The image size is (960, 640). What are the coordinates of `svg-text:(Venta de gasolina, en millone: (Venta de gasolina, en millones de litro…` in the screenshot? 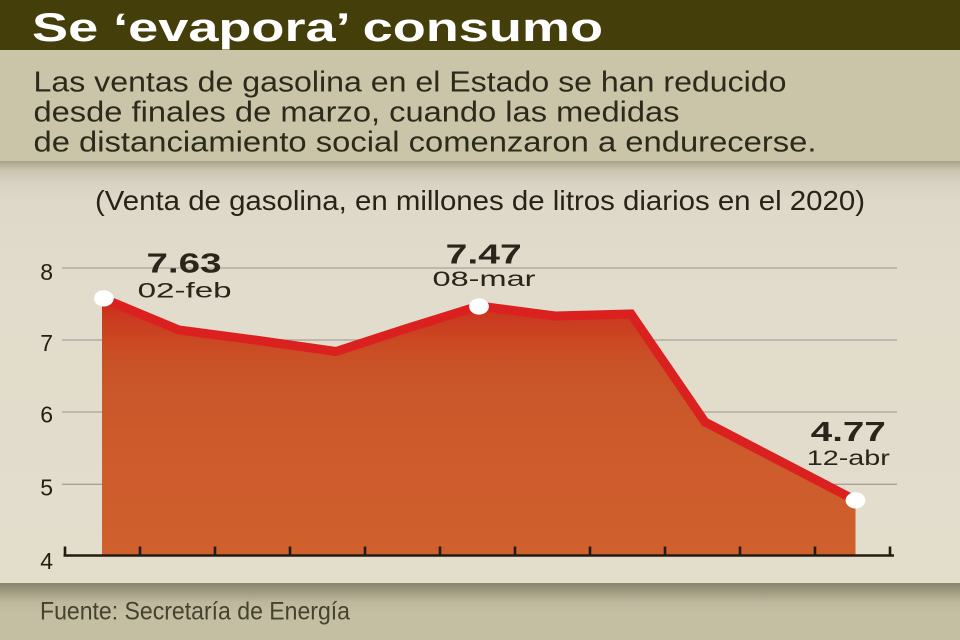 It's located at (480, 200).